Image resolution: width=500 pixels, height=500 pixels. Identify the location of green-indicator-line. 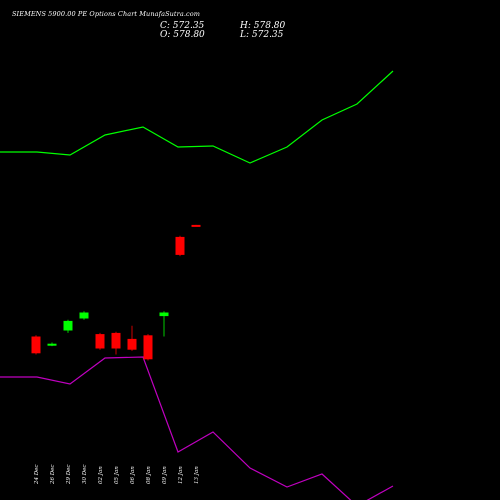
(197, 117).